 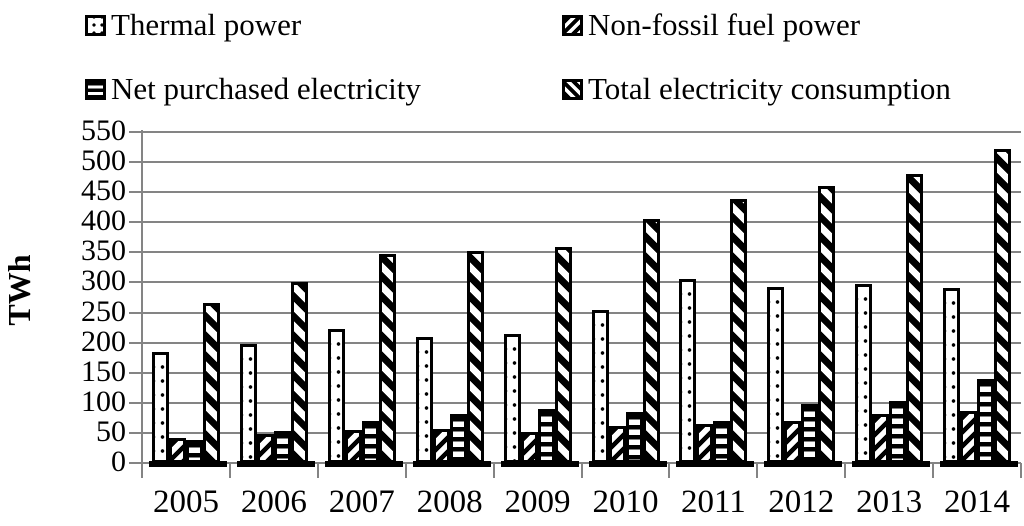 I want to click on legend-label-total-electricity-consumption: Total electricity consumption, so click(x=769, y=88).